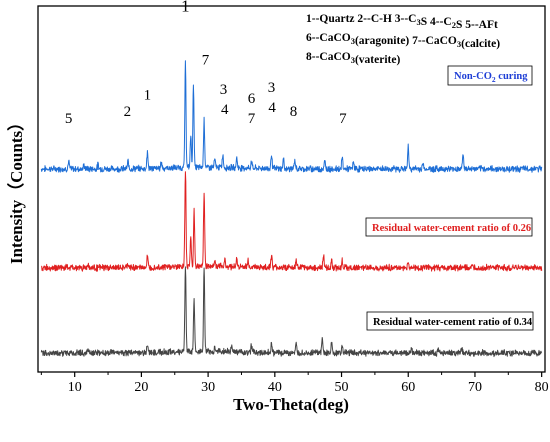 This screenshot has width=550, height=442. Describe the element at coordinates (225, 110) in the screenshot. I see `peak-annotation-3: 4` at that location.